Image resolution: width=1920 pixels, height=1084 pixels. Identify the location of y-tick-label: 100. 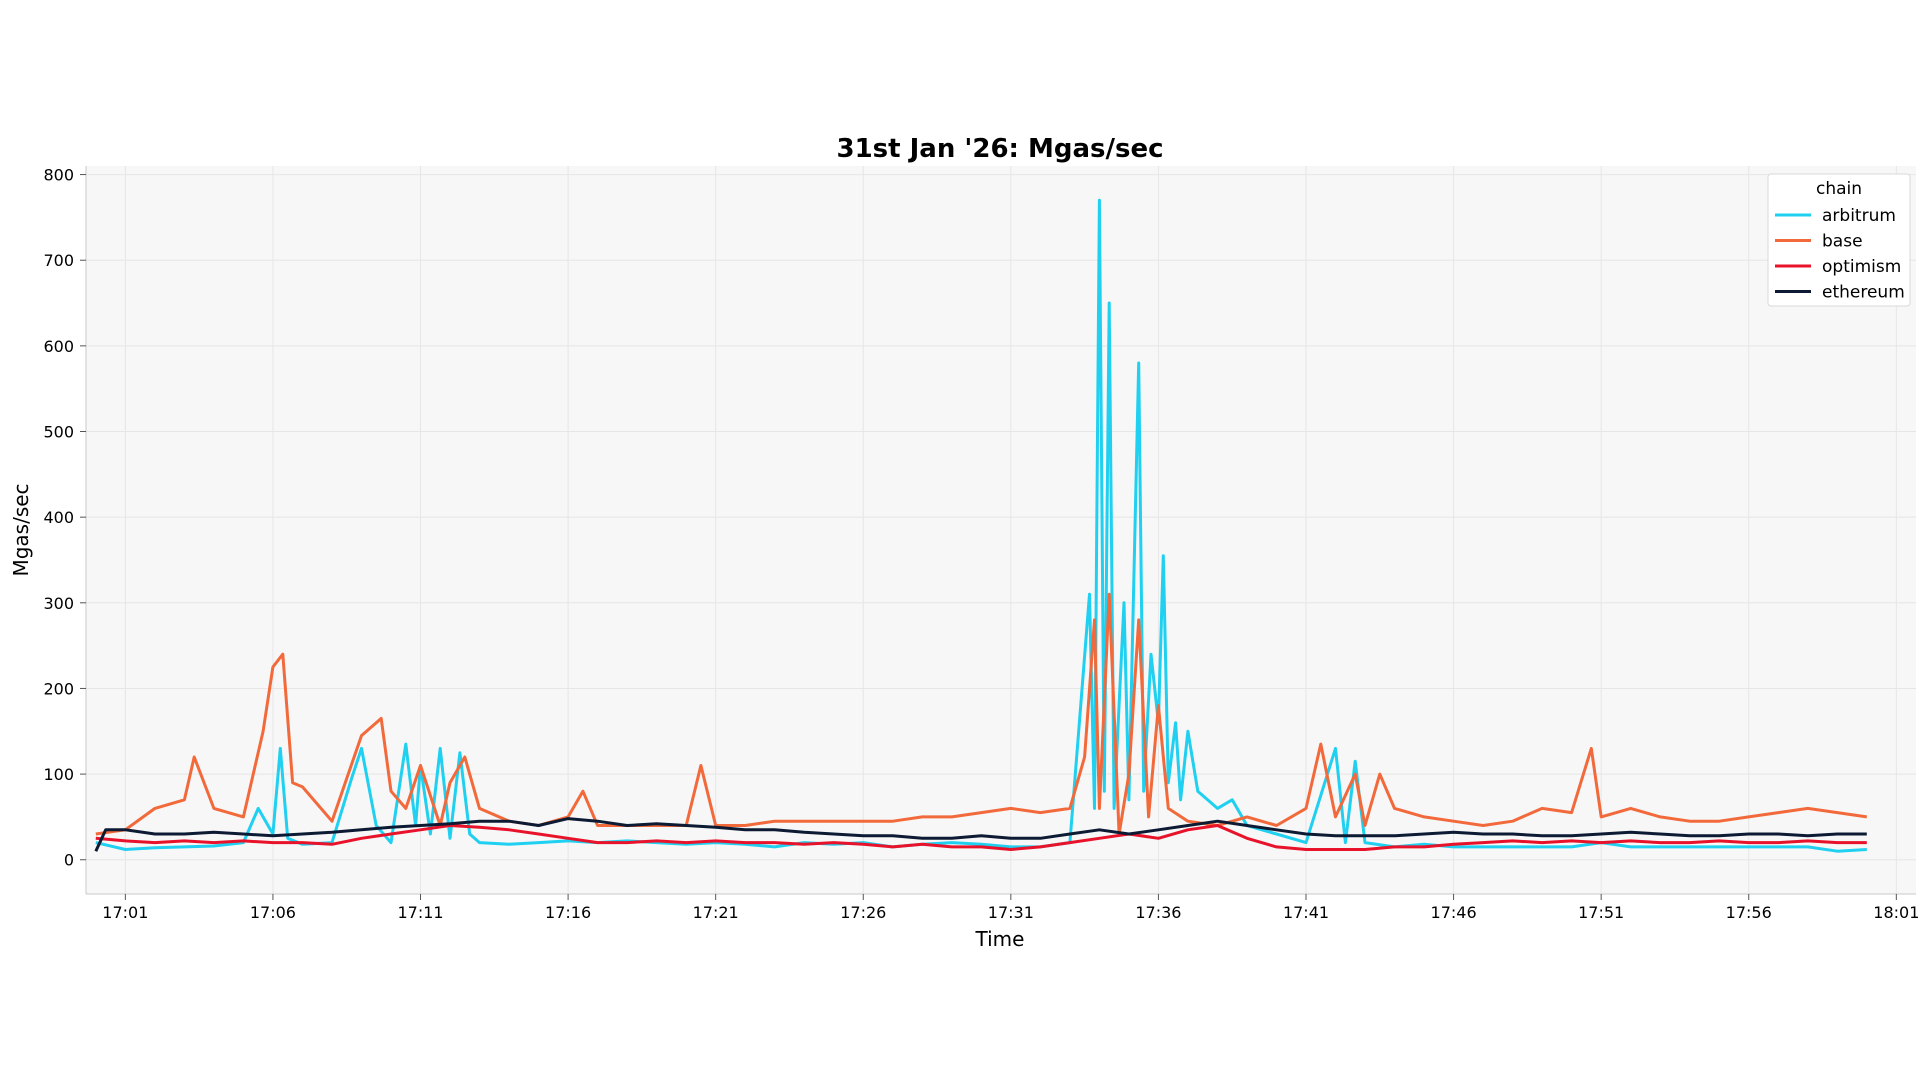
(58, 774).